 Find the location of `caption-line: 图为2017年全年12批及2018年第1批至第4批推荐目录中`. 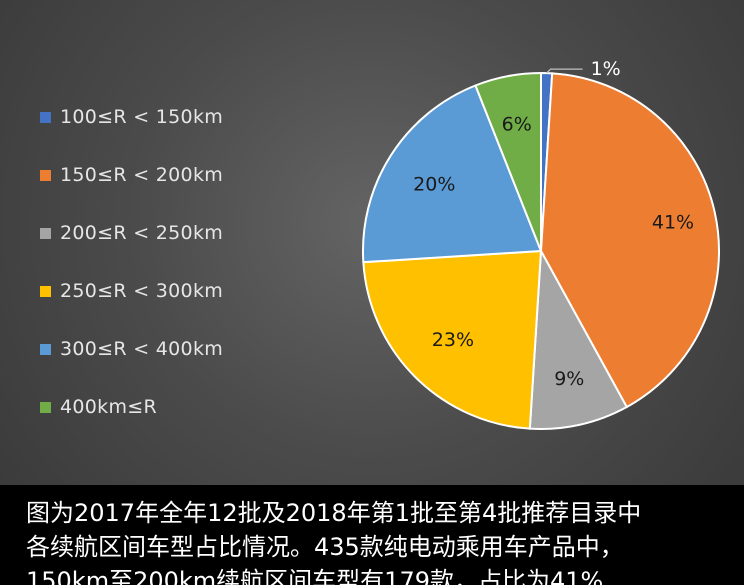

caption-line: 图为2017年全年12批及2018年第1批至第4批推荐目录中 is located at coordinates (334, 513).